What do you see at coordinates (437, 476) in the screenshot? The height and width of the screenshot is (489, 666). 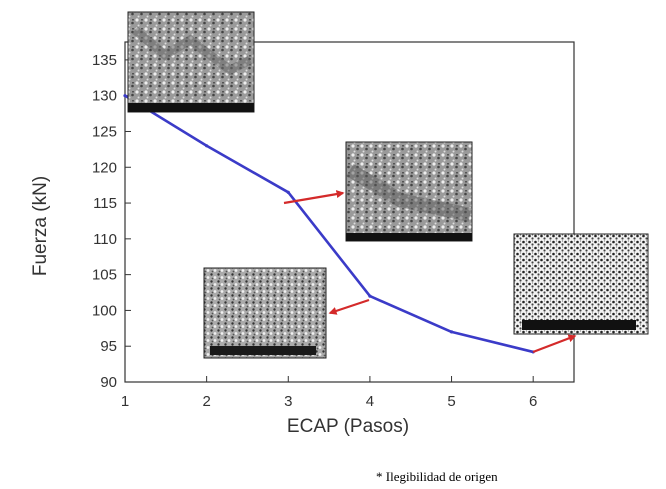 I see `footnote: * Ilegibilidad de origen` at bounding box center [437, 476].